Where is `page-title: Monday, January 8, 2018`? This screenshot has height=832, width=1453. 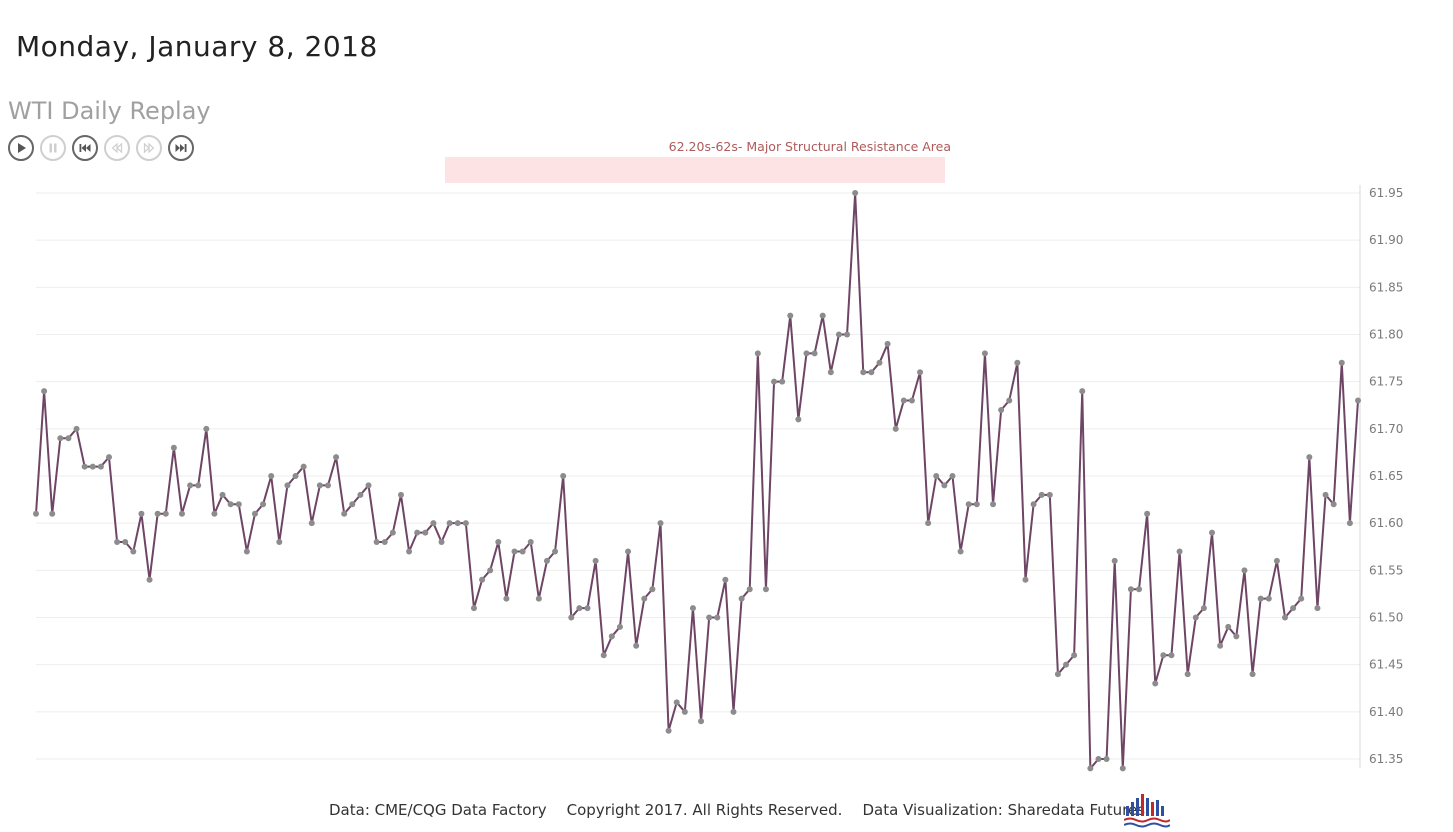
page-title: Monday, January 8, 2018 is located at coordinates (197, 46).